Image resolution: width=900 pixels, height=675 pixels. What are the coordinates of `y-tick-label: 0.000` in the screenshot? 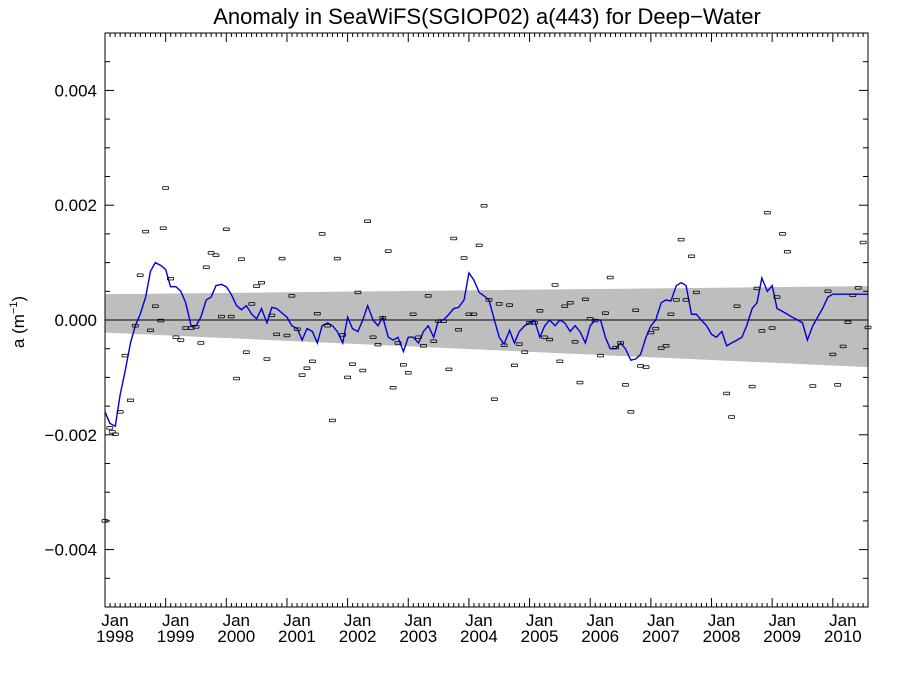 It's located at (75, 320).